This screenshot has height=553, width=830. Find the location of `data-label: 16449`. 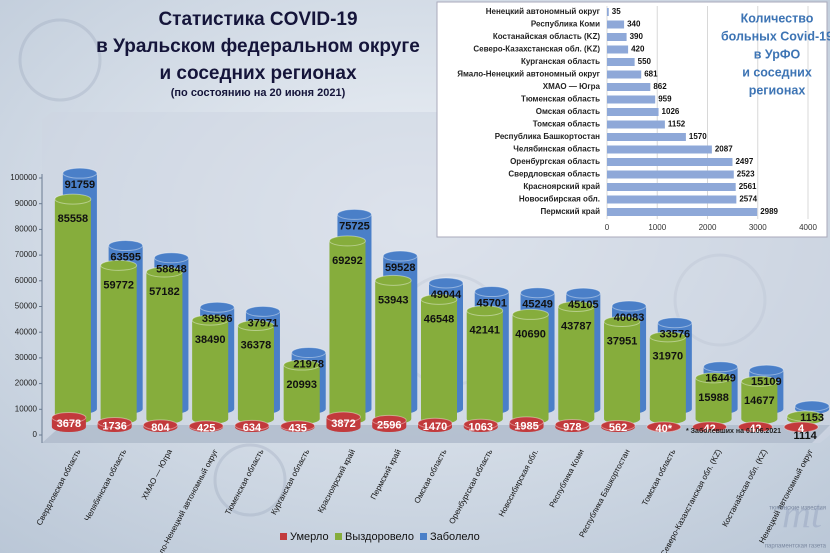

data-label: 16449 is located at coordinates (720, 379).